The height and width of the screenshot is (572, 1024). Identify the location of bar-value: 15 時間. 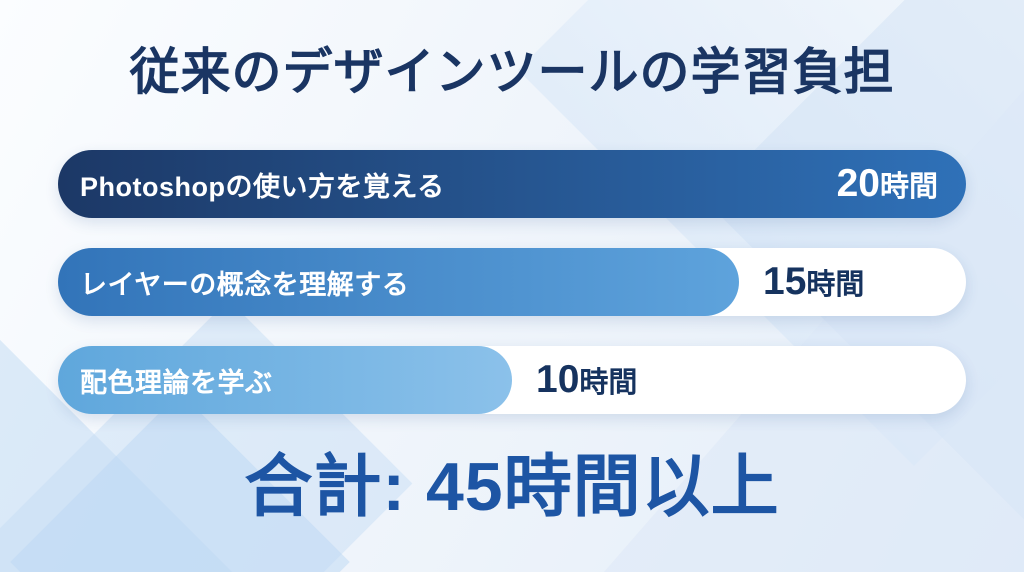
(813, 282).